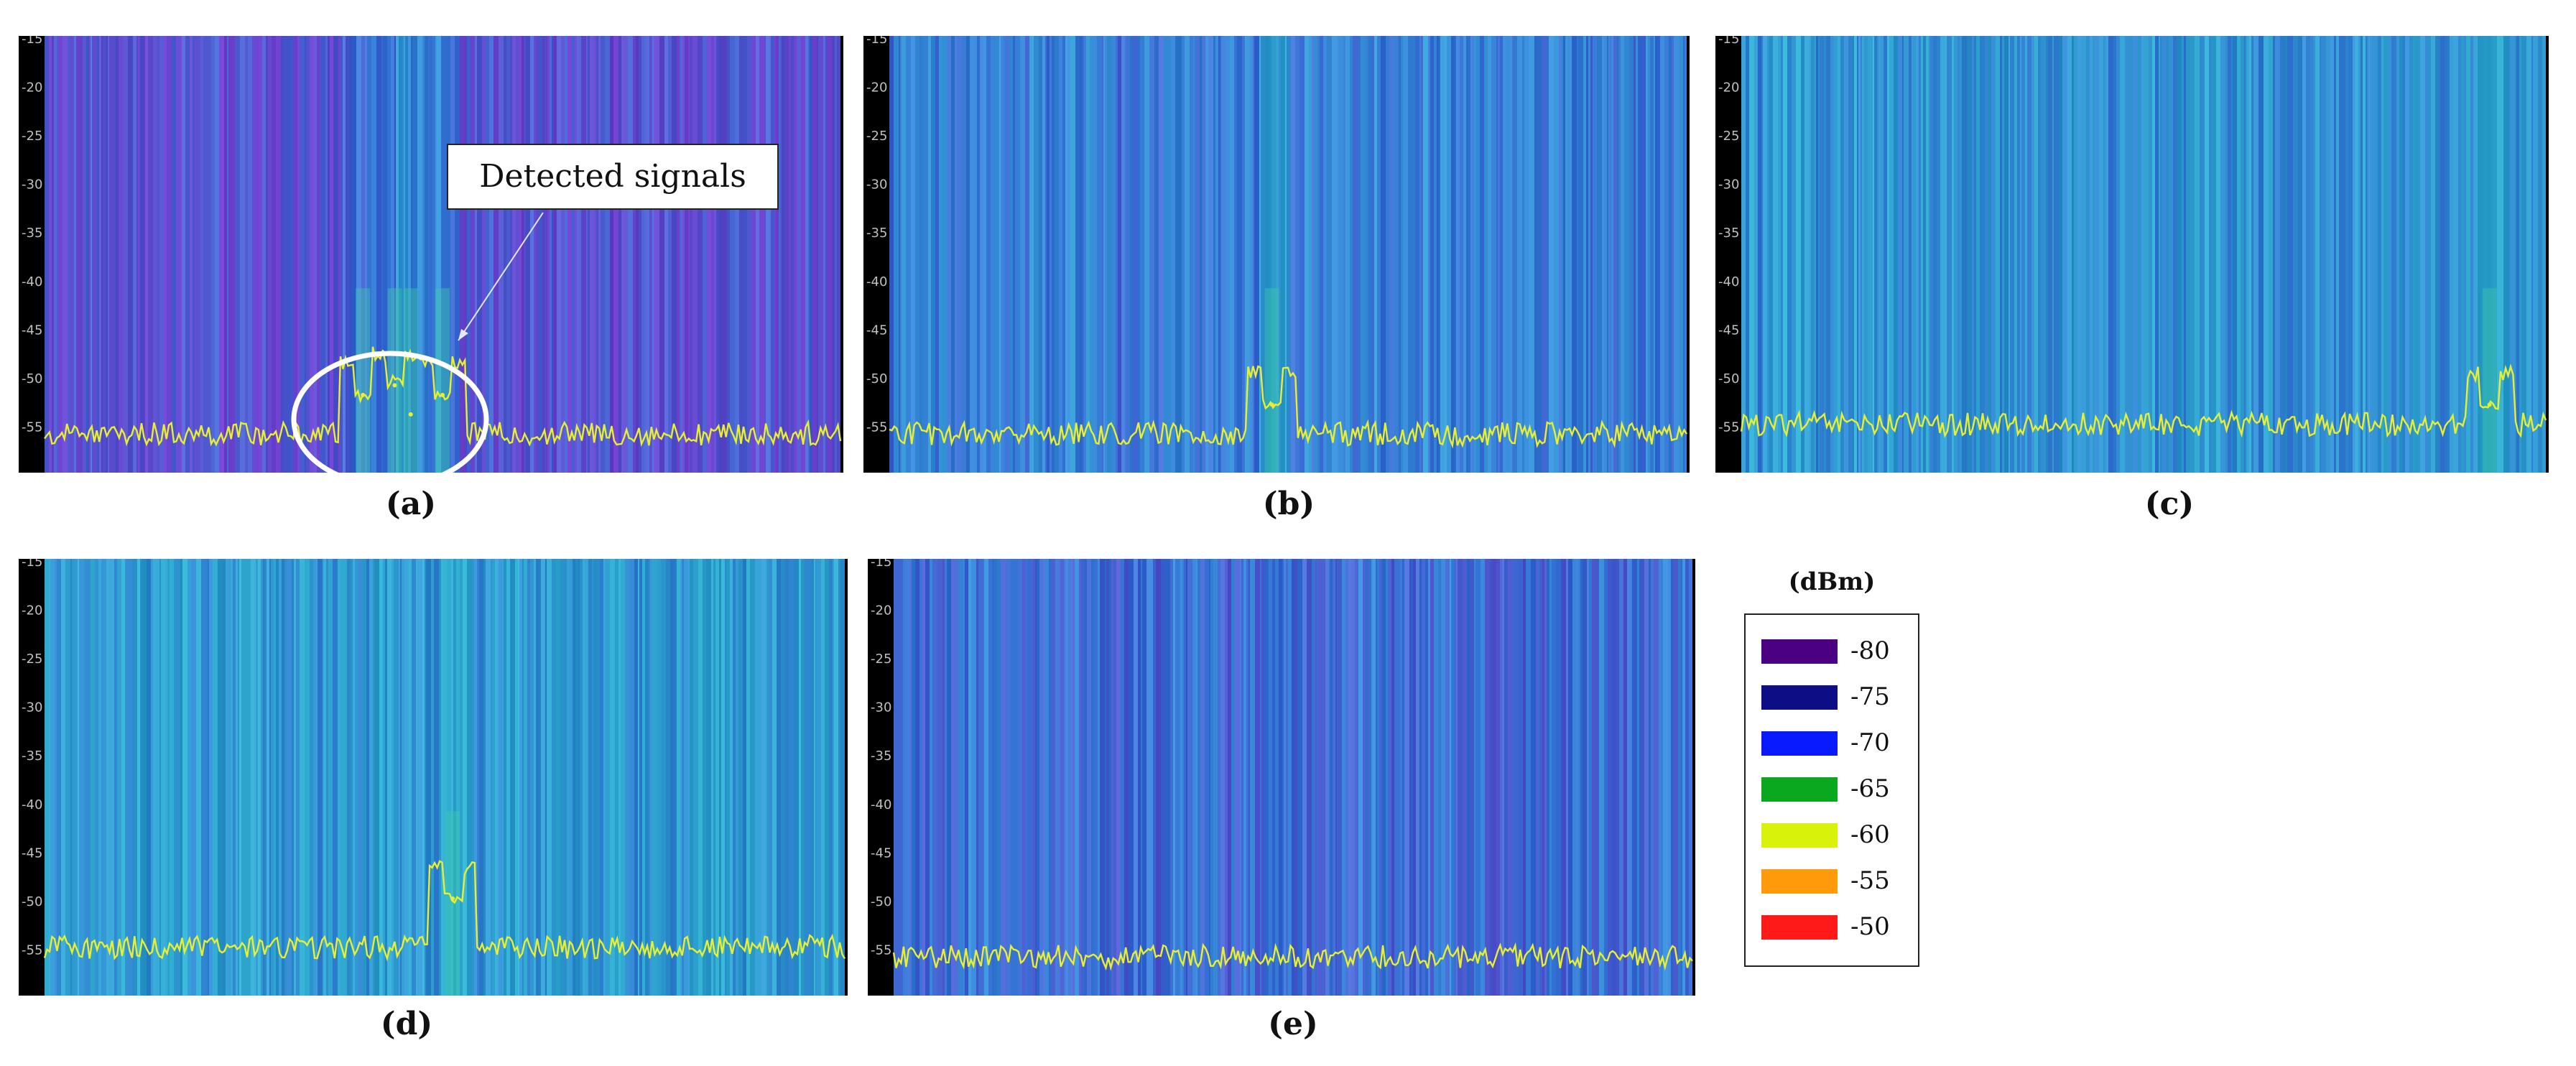  I want to click on signal-peak, so click(2489, 405).